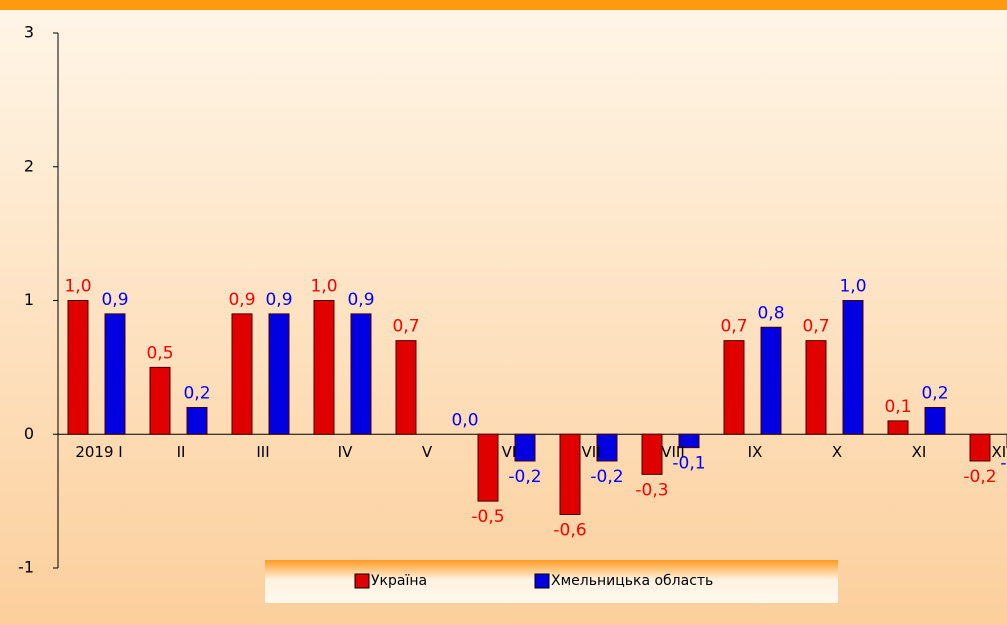  Describe the element at coordinates (837, 452) in the screenshot. I see `x-tick-label: X` at that location.